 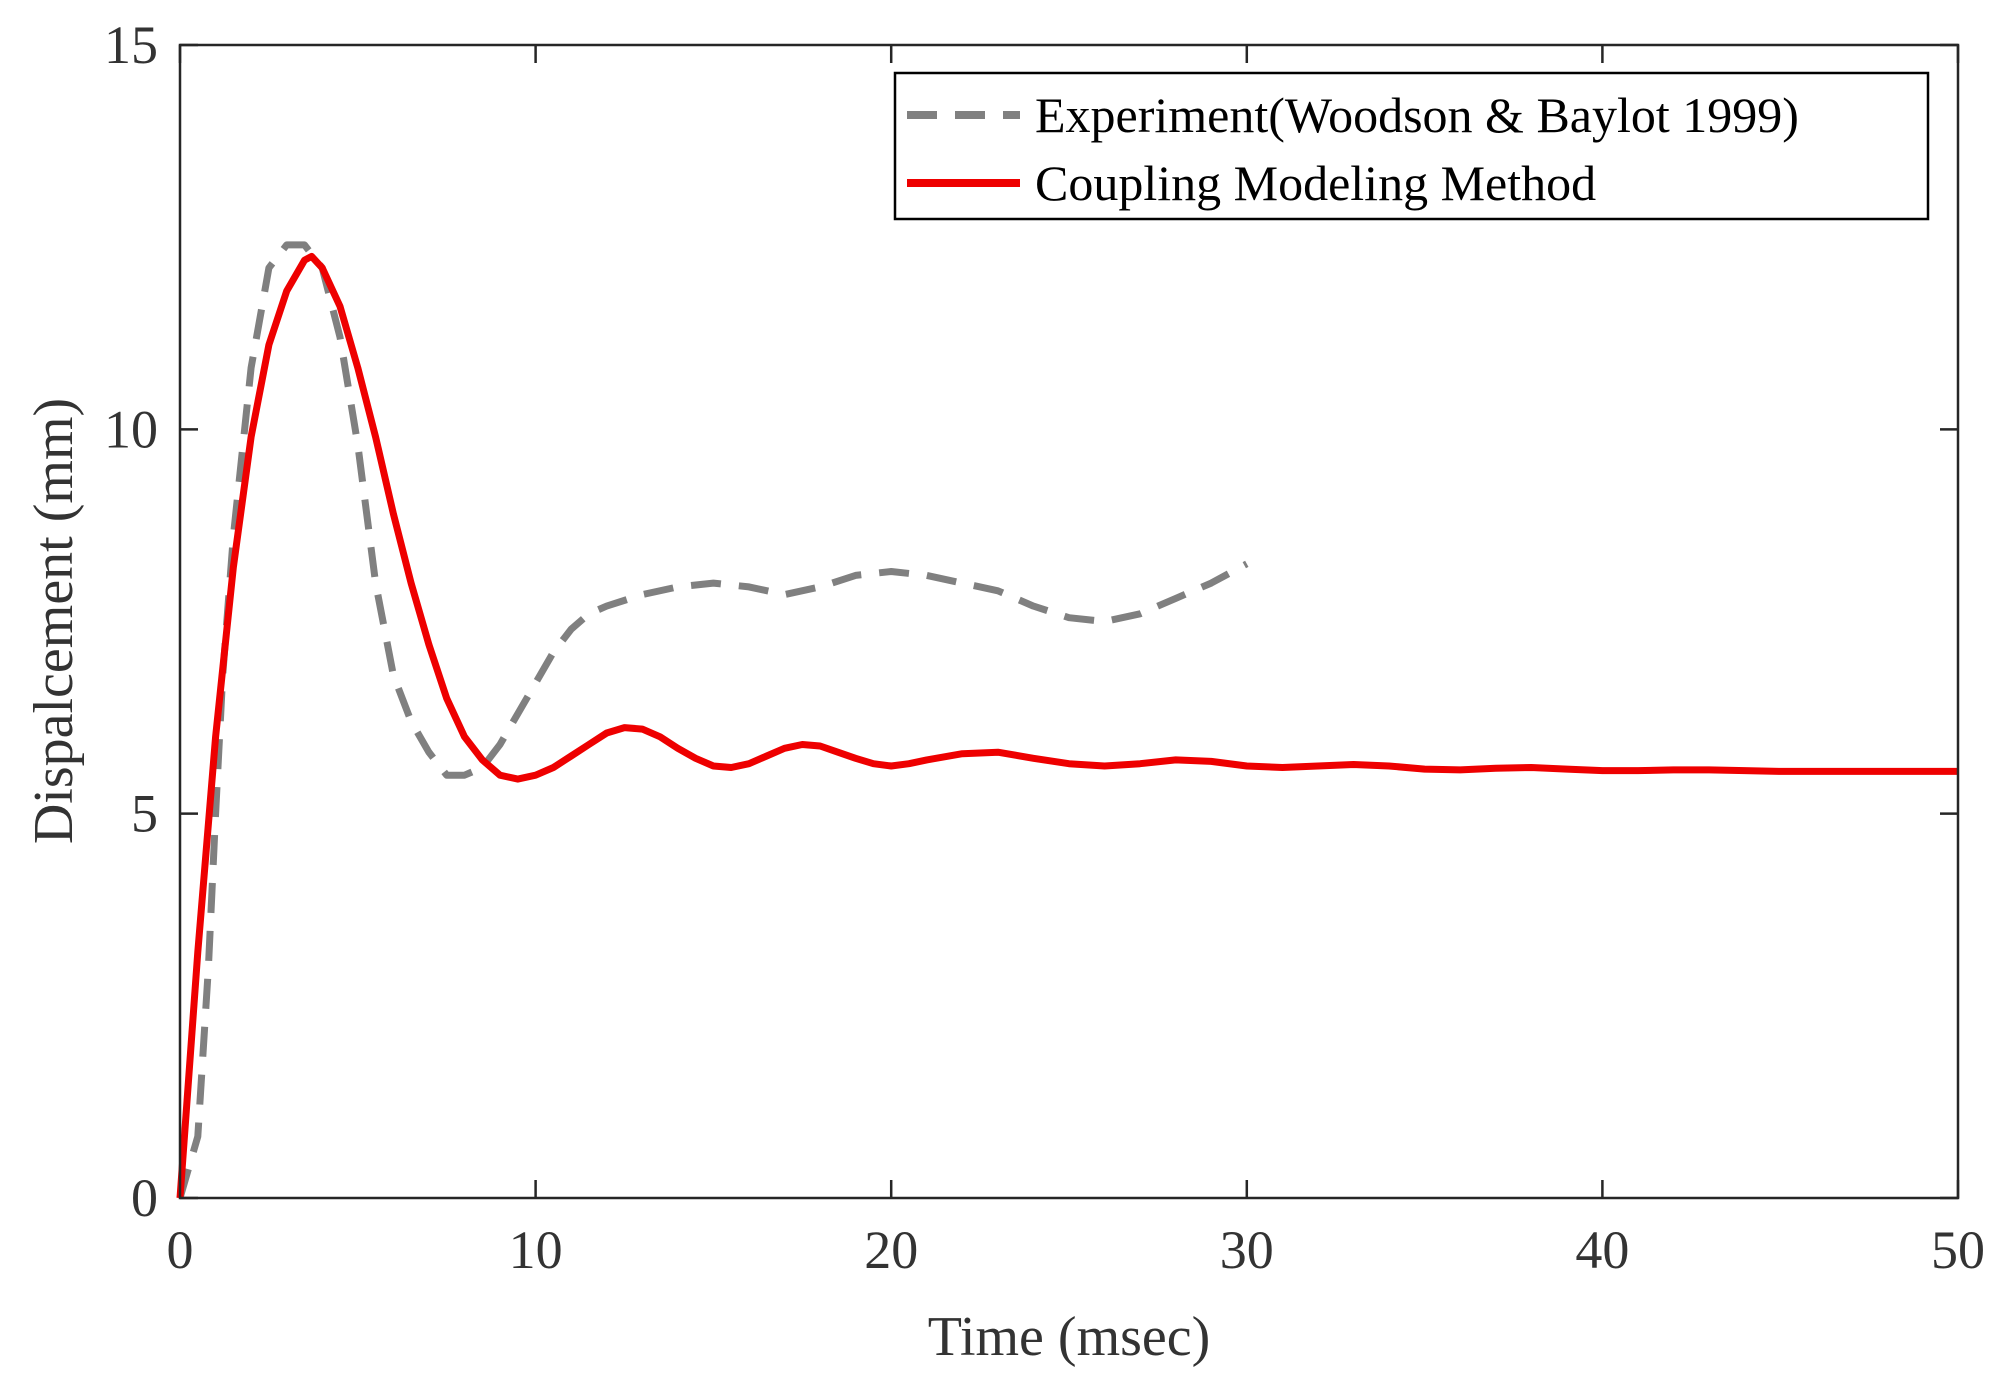 What do you see at coordinates (54, 621) in the screenshot?
I see `y-axis-title: Dispalcement (mm)` at bounding box center [54, 621].